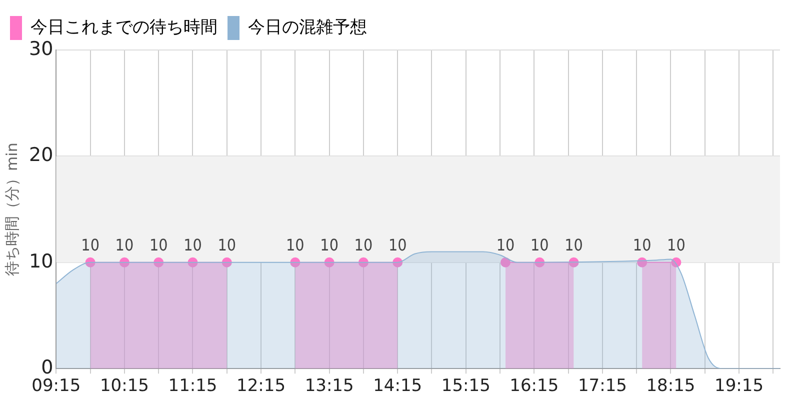 This screenshot has height=400, width=800. Describe the element at coordinates (41, 49) in the screenshot. I see `y-tick-label: 30` at that location.